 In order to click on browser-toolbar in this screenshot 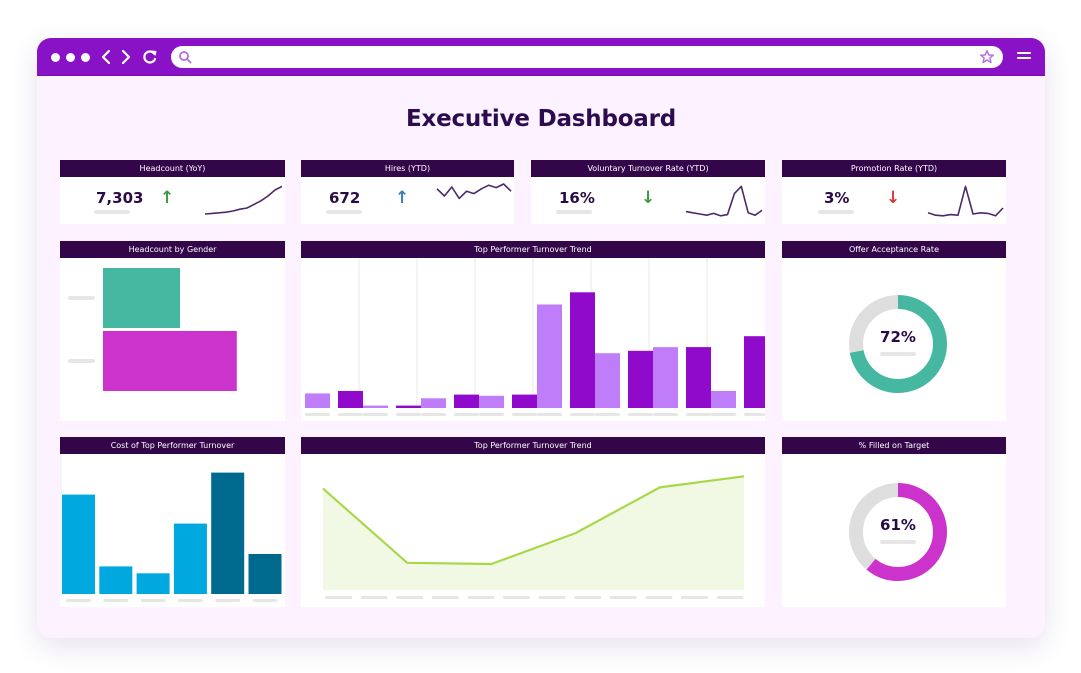, I will do `click(541, 57)`.